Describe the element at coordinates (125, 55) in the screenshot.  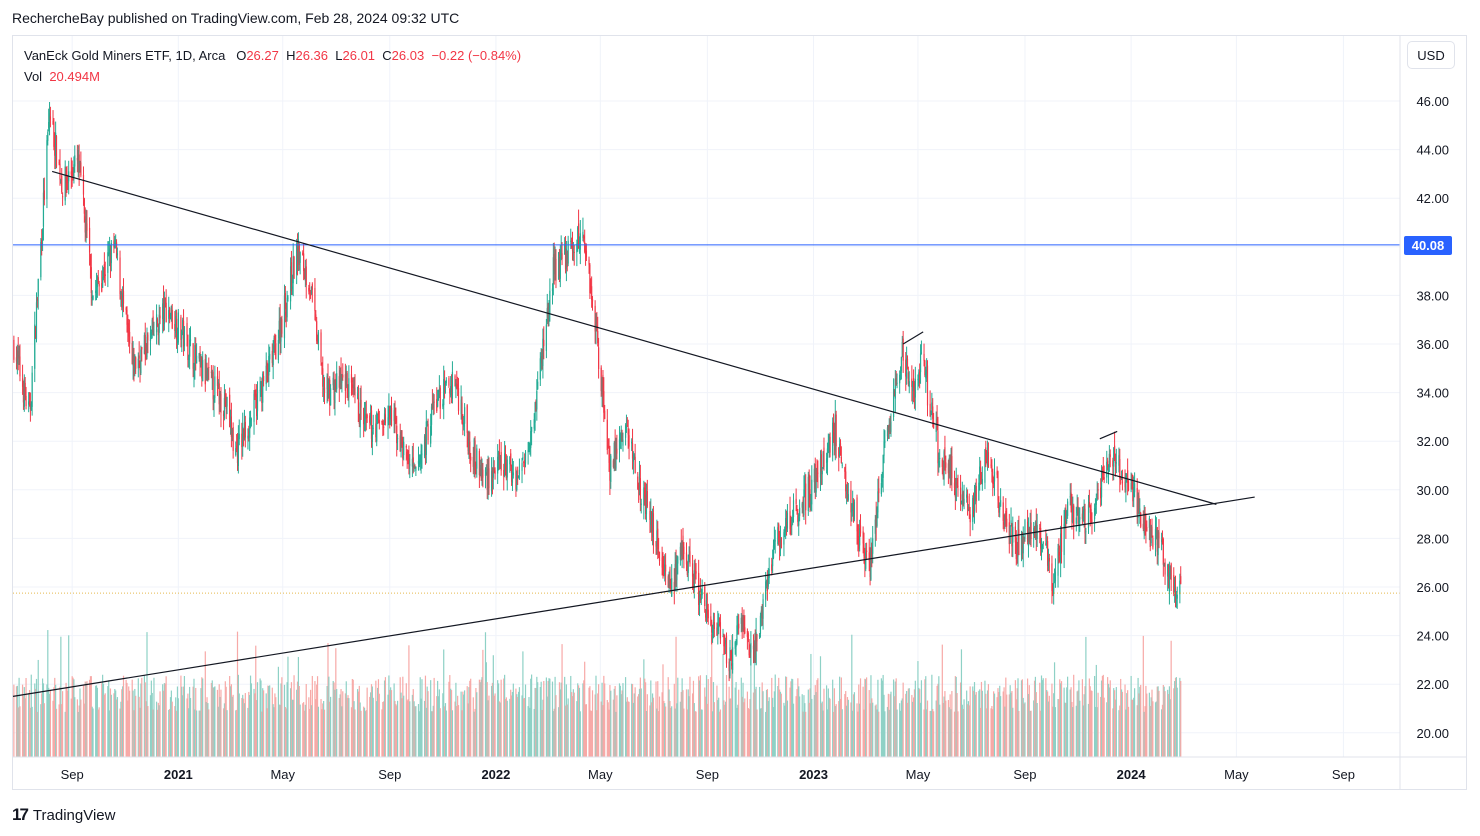
I see `symbol-name: VanEck Gold Miners ETF, 1D, Arca` at that location.